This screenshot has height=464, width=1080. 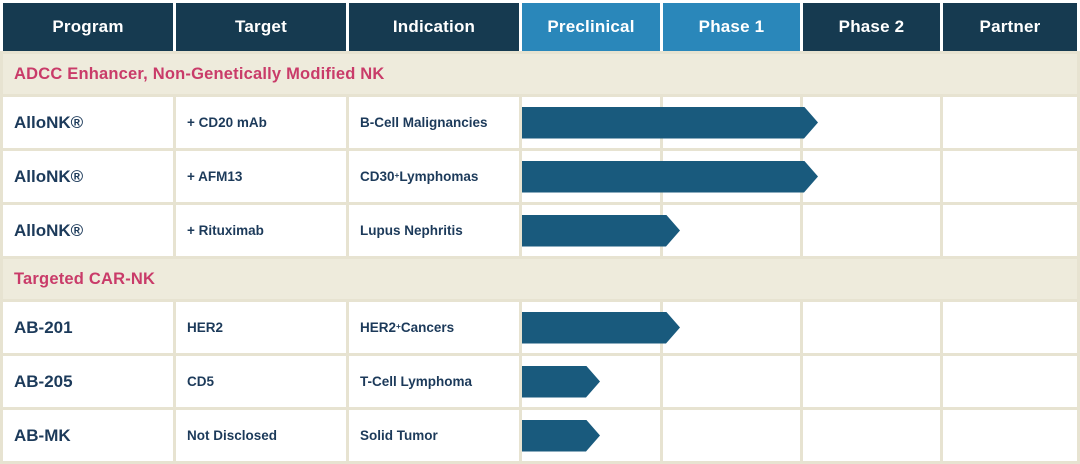 I want to click on target-cell: HER2, so click(x=261, y=327).